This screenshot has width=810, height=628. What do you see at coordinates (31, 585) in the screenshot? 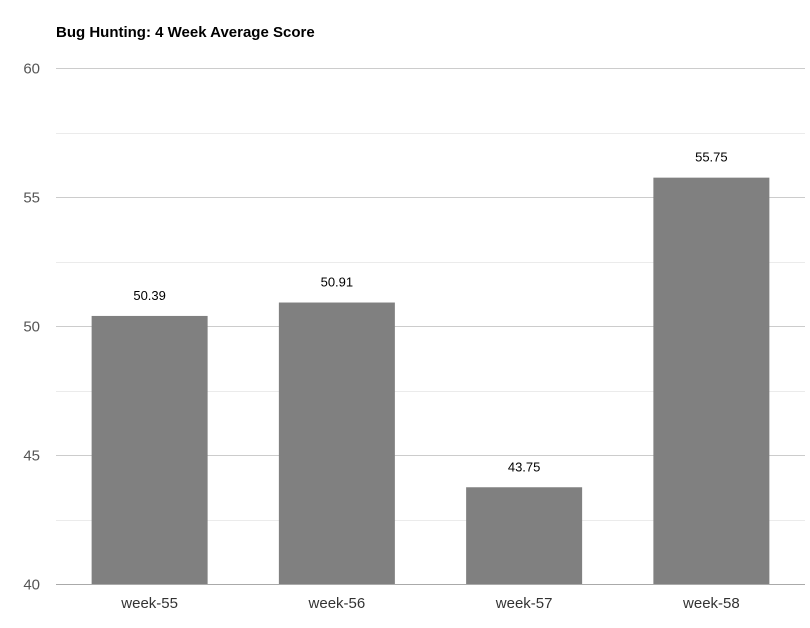
I see `y-tick-label: 40` at bounding box center [31, 585].